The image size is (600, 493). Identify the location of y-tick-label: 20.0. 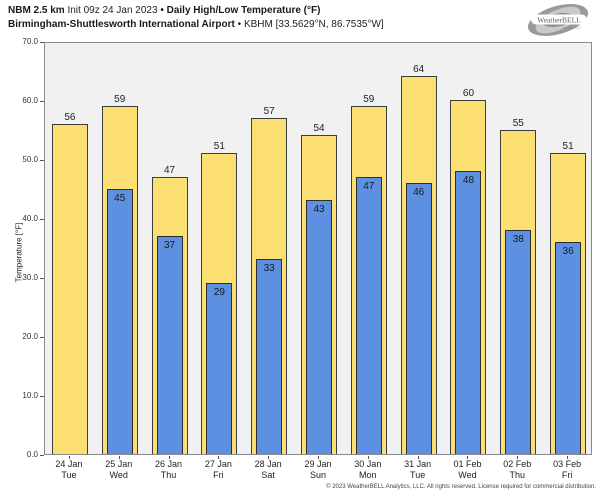
(30, 336).